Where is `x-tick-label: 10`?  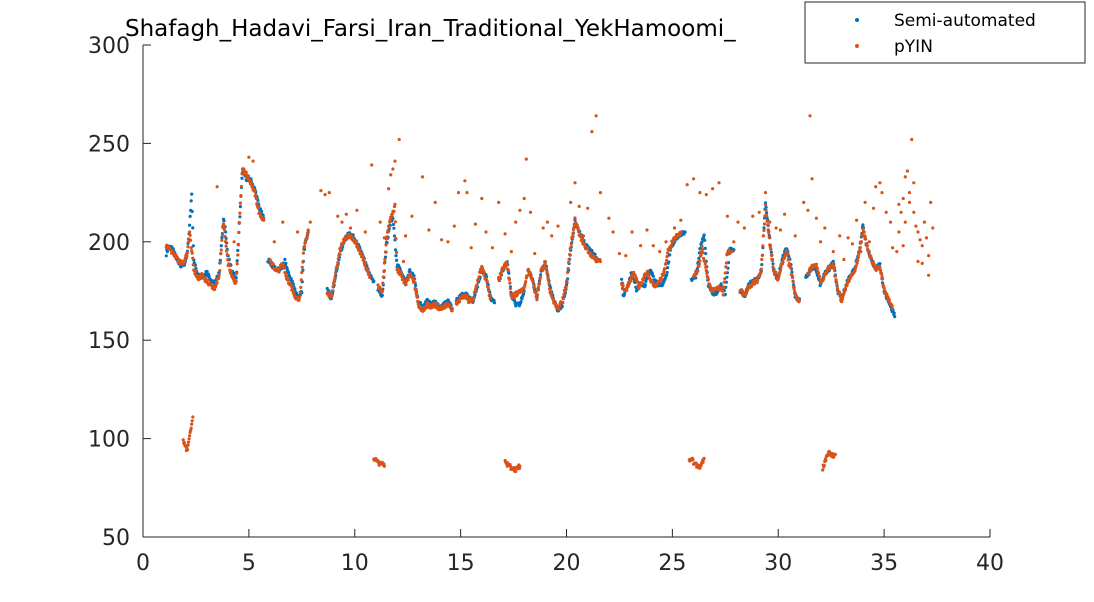 x-tick-label: 10 is located at coordinates (355, 563).